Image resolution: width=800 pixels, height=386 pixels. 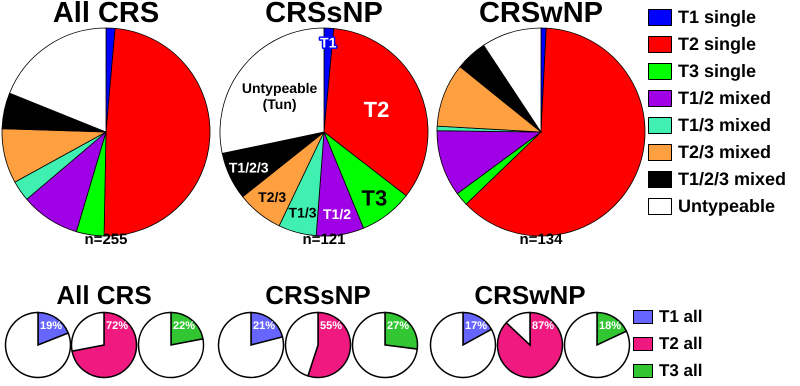 I want to click on legend-label: T1/3 mixed, so click(x=725, y=125).